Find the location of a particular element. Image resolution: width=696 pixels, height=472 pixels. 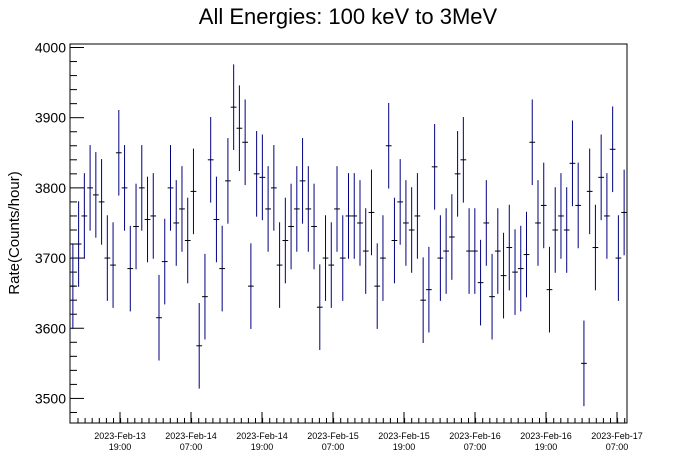

y-axis: 3500 3600 3700 3800 3900 4000 is located at coordinates (59, 226).